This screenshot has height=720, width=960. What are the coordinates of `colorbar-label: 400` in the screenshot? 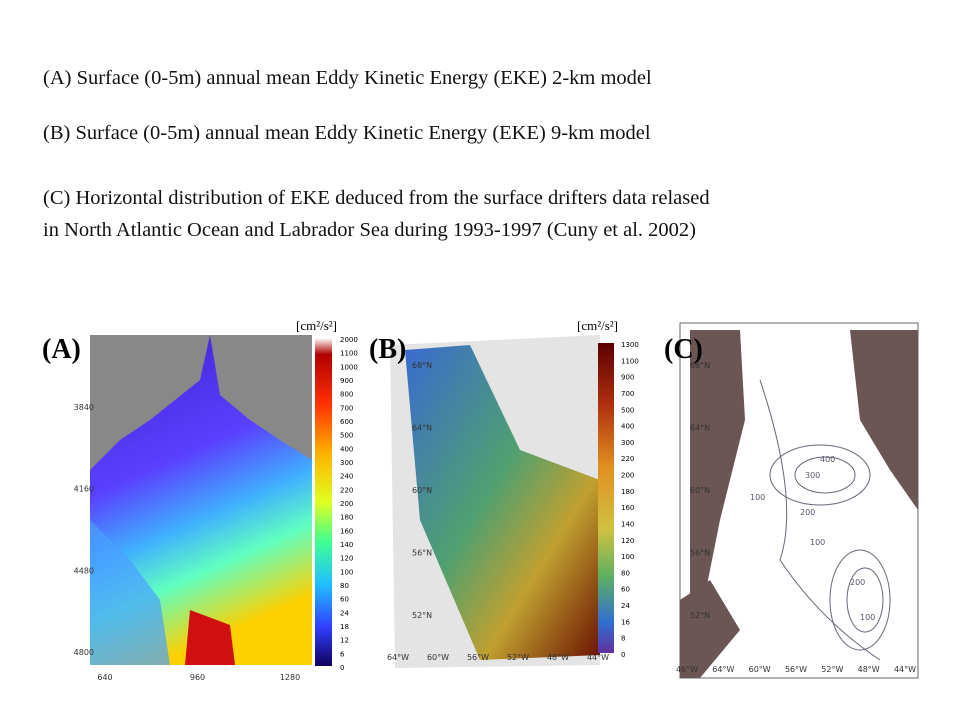 It's located at (627, 427).